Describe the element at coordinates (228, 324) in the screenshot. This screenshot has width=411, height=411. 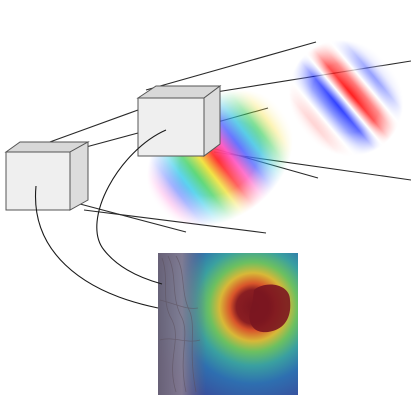
I see `heatmap-panel` at that location.